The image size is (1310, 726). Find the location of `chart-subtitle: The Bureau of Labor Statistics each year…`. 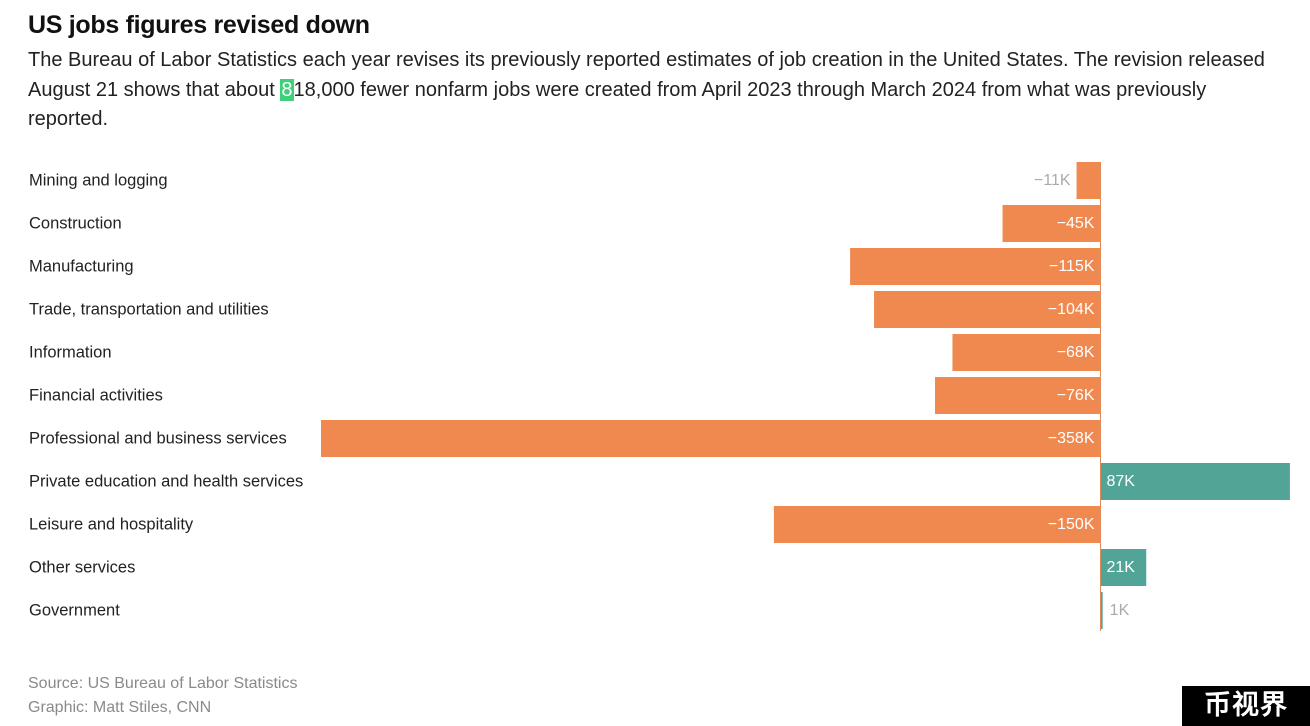

chart-subtitle: The Bureau of Labor Statistics each year… is located at coordinates (658, 90).